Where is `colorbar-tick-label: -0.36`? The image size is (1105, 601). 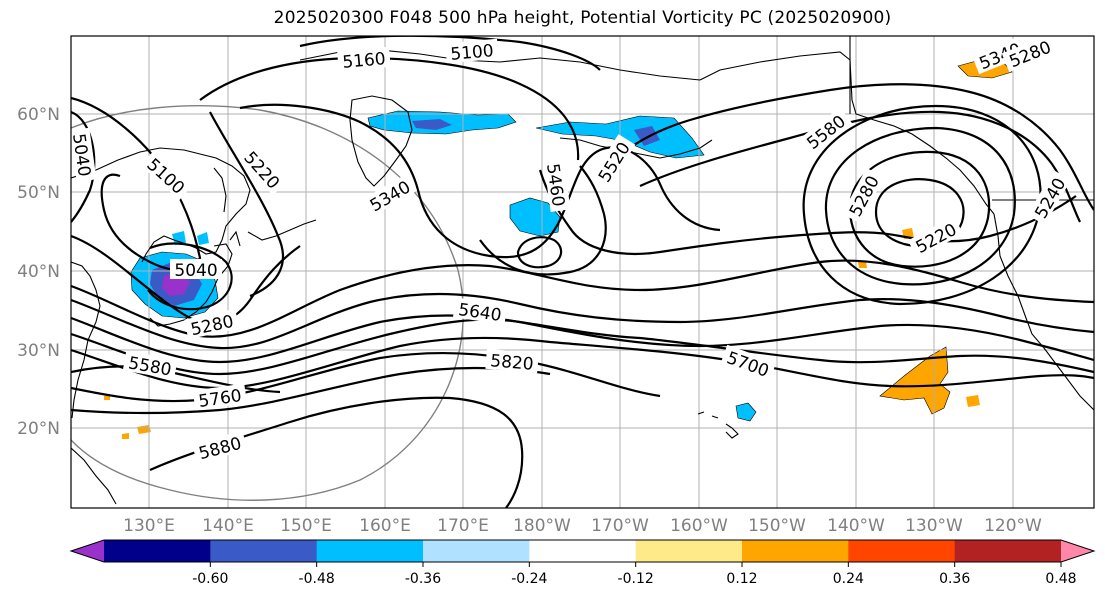
colorbar-tick-label: -0.36 is located at coordinates (423, 579).